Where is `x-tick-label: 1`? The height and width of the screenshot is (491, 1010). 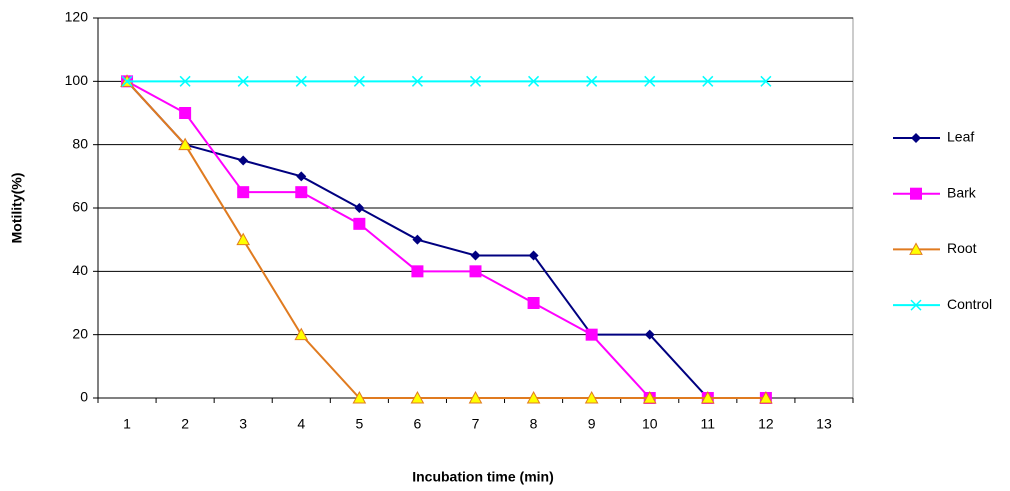 x-tick-label: 1 is located at coordinates (127, 424).